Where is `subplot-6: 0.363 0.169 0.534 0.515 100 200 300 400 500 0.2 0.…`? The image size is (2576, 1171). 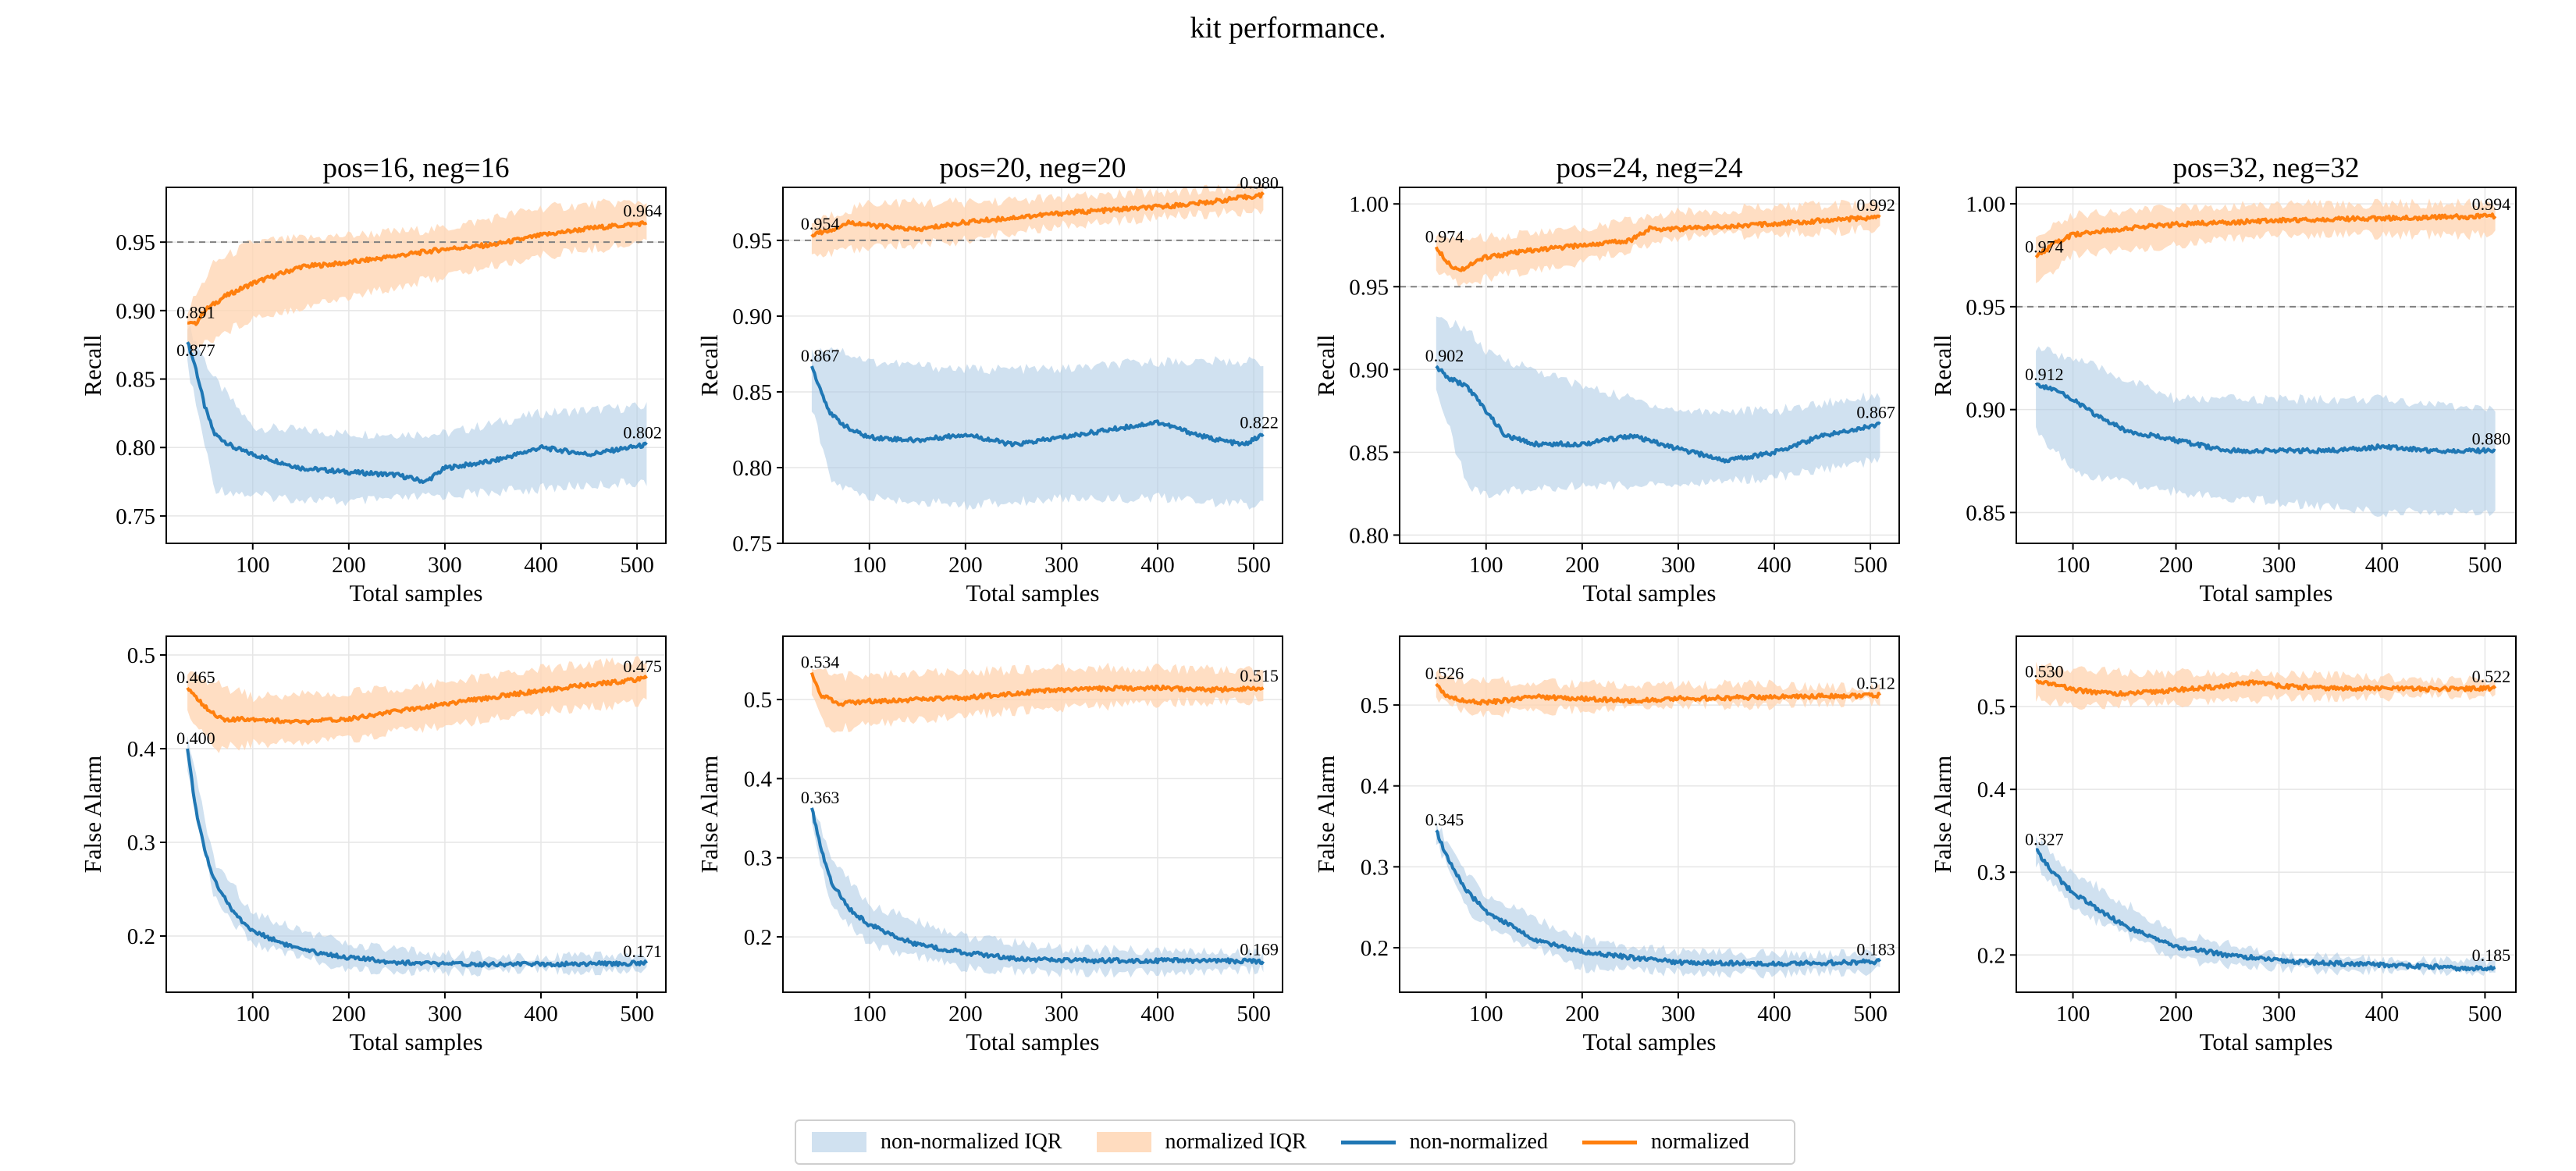
subplot-6: 0.363 0.169 0.534 0.515 100 200 300 400 500 0.2 0.… is located at coordinates (989, 845).